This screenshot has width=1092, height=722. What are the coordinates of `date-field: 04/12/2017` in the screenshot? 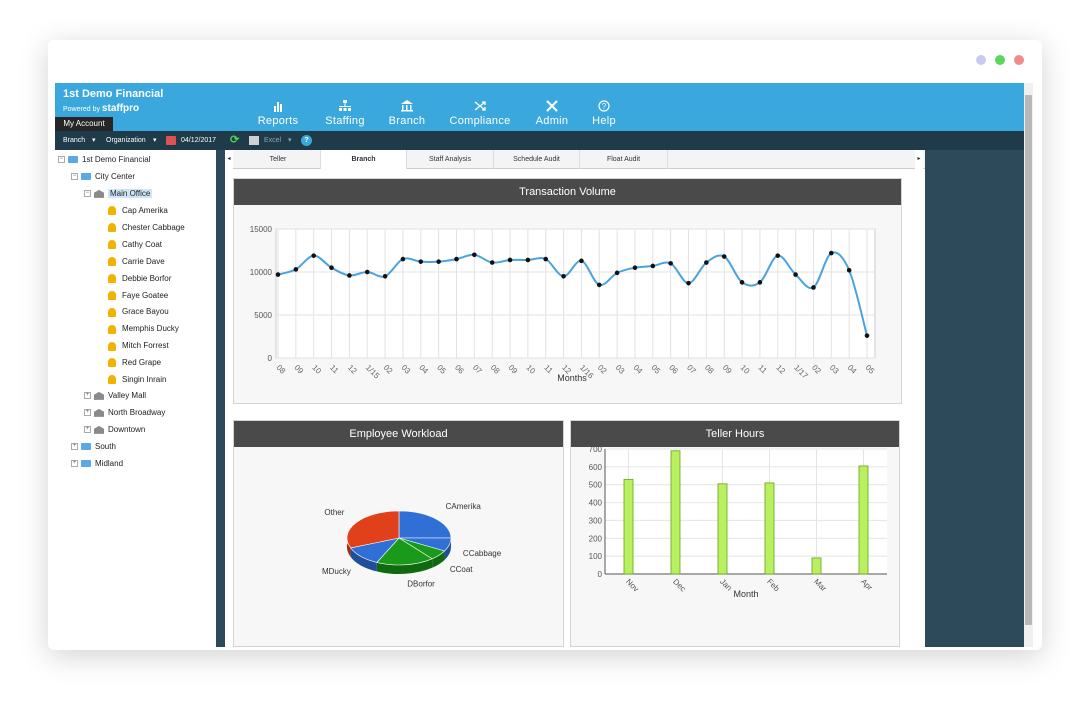 It's located at (199, 140).